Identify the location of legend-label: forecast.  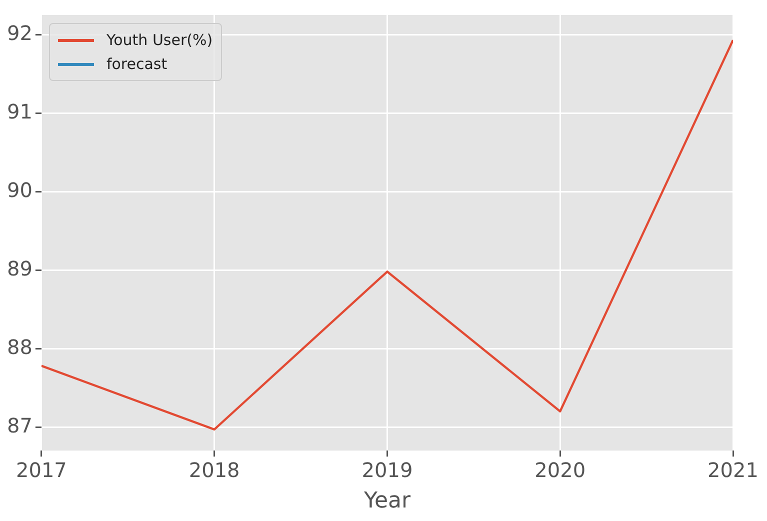
(137, 64).